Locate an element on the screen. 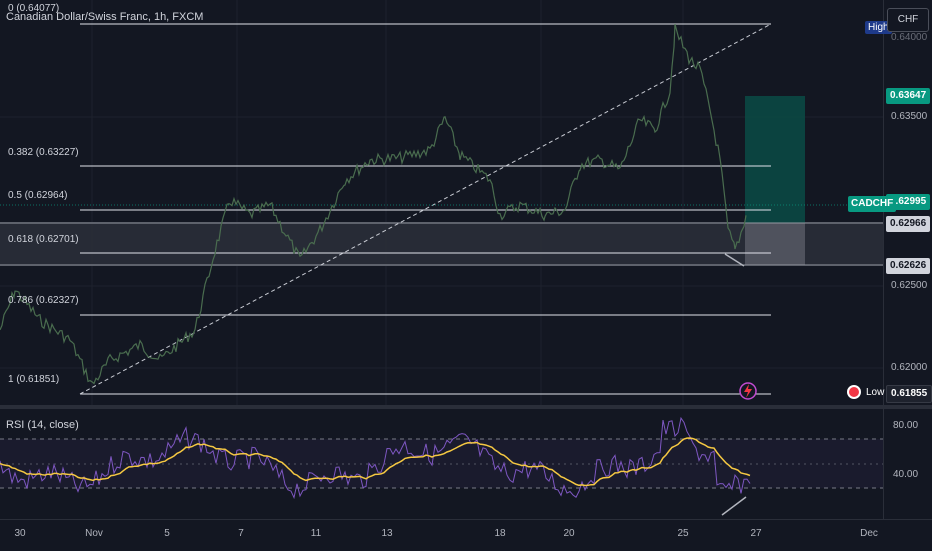 The height and width of the screenshot is (551, 932). rsi-ma-line is located at coordinates (375, 462).